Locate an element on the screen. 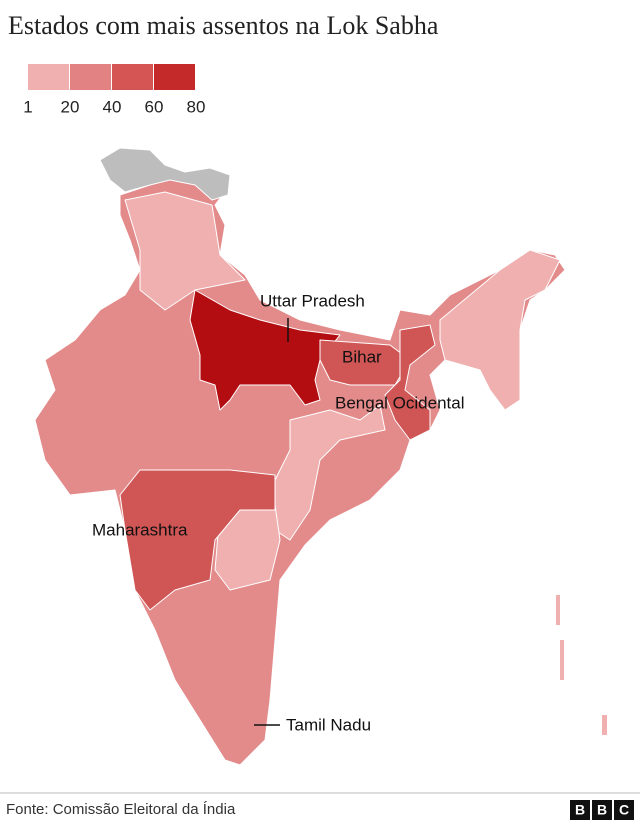 The width and height of the screenshot is (640, 825). logo-letter: C is located at coordinates (624, 810).